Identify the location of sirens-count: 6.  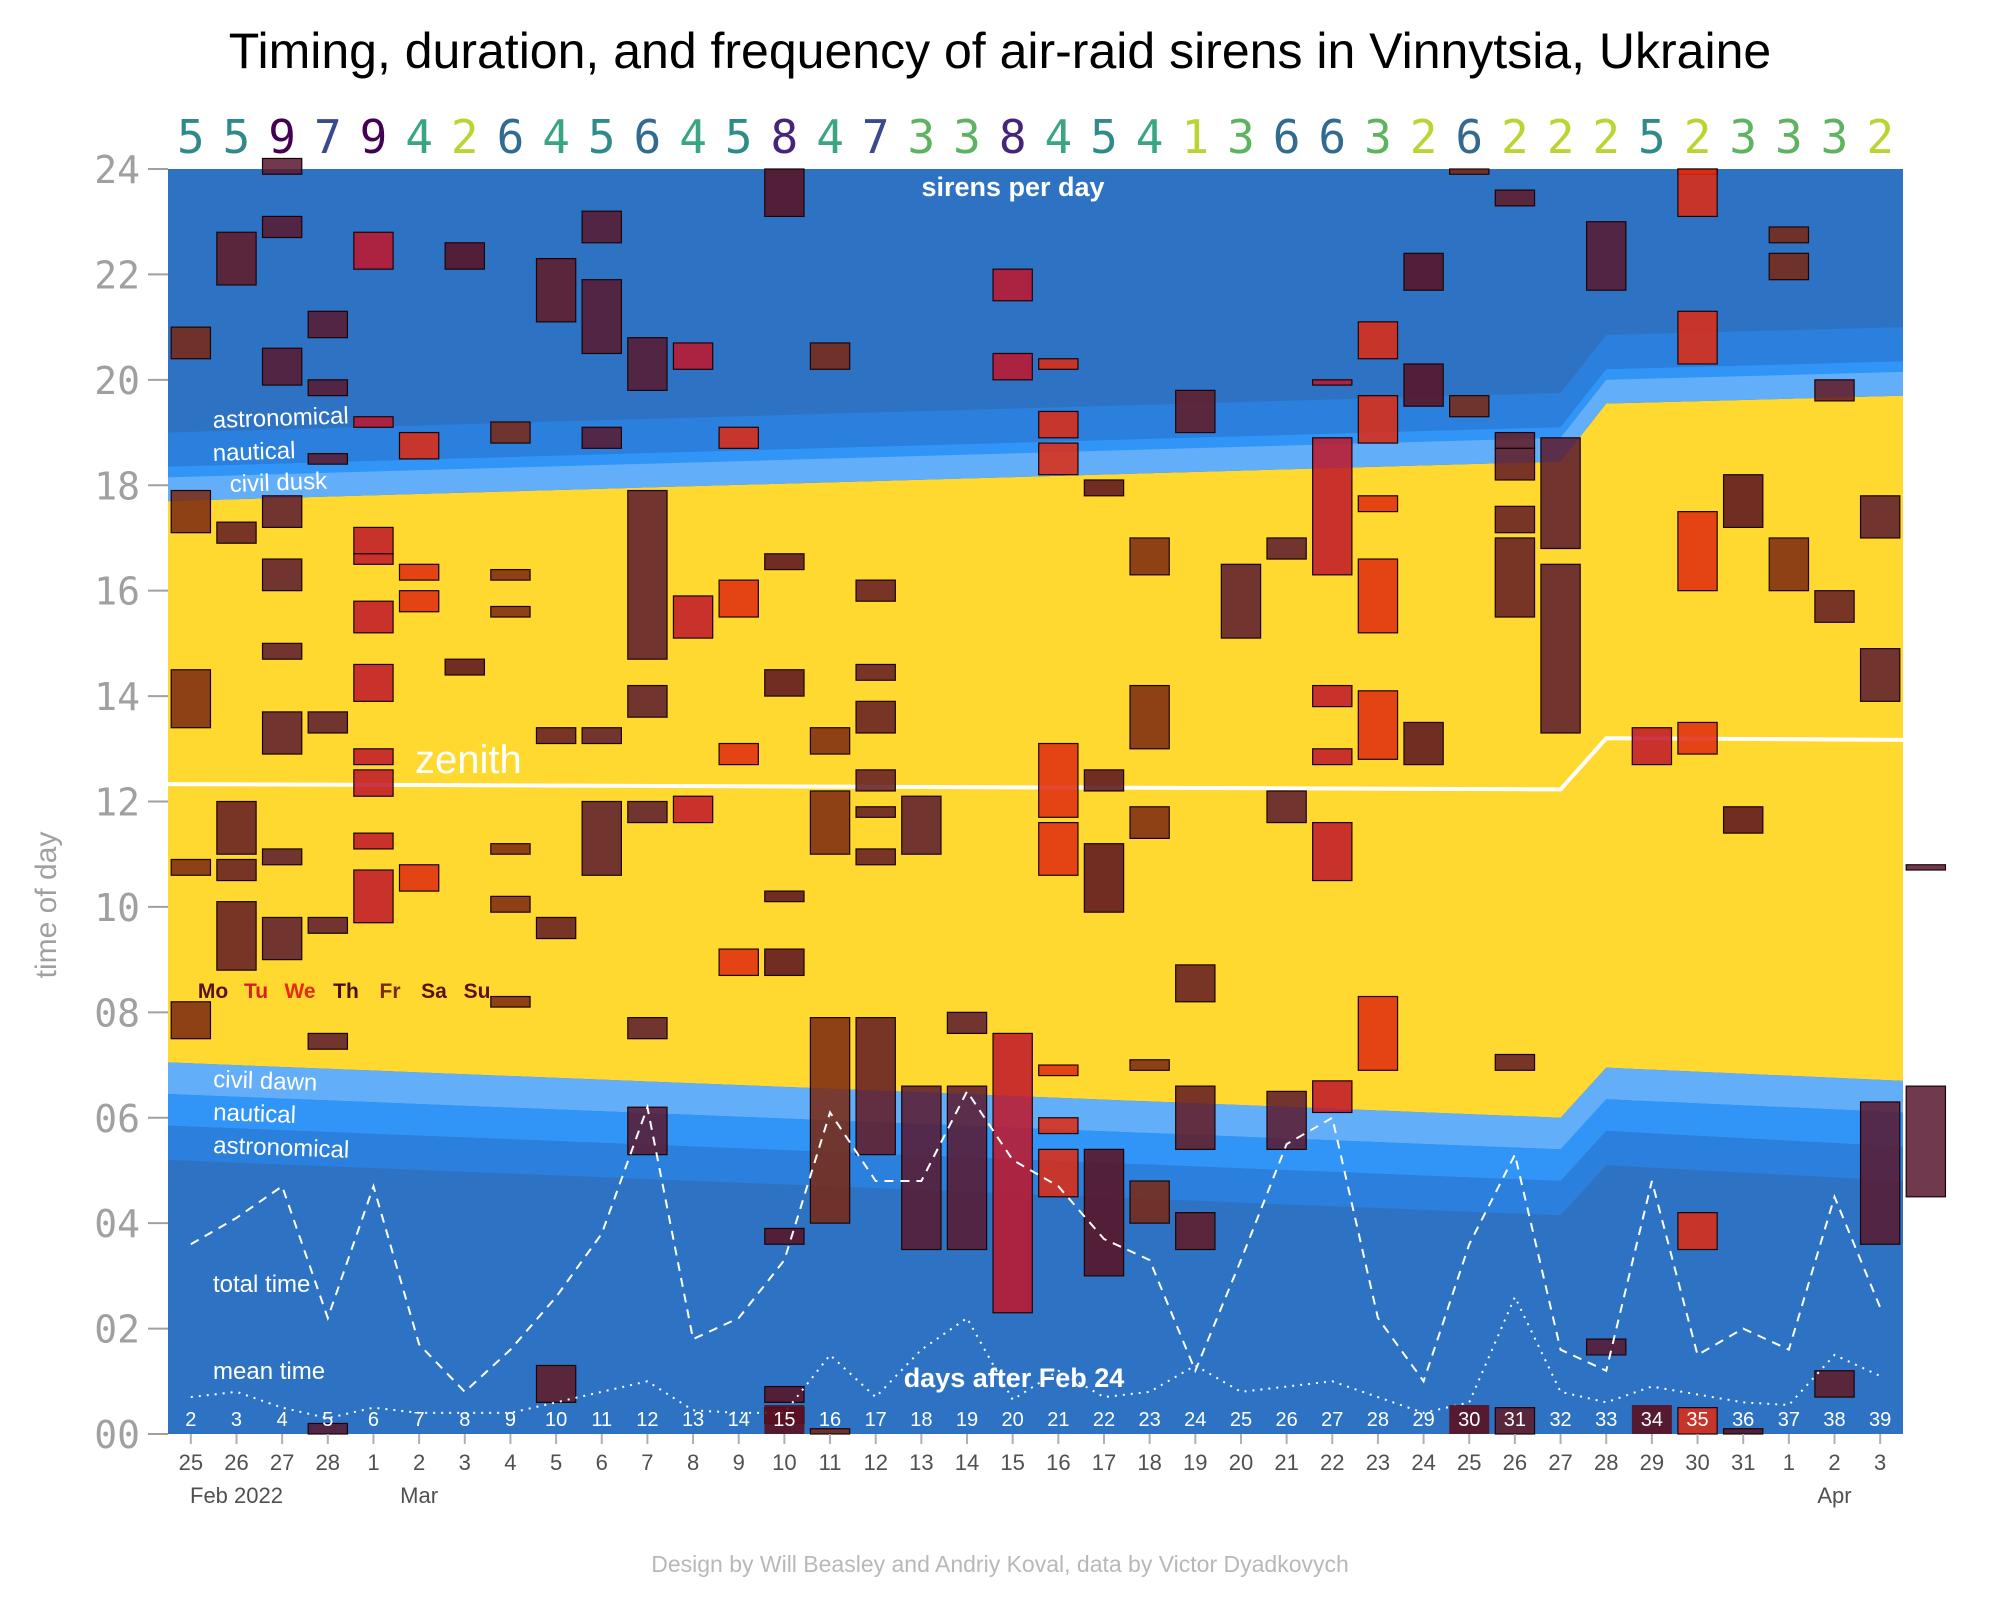
(1469, 137).